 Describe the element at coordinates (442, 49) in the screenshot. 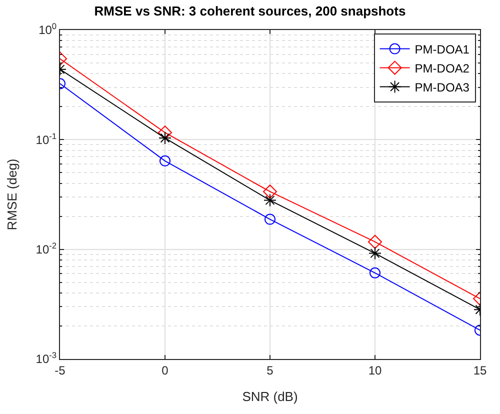

I see `legend-label: PM-DOA1` at that location.